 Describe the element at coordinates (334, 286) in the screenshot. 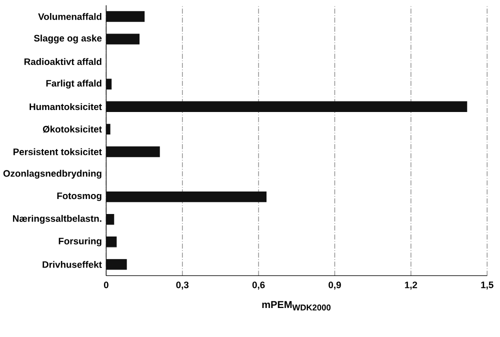

I see `x-tick-label: 0,9` at that location.